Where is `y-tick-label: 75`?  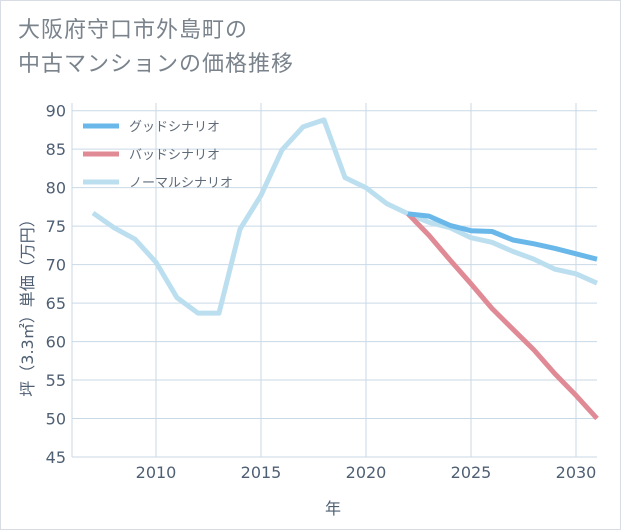
y-tick-label: 75 is located at coordinates (56, 226).